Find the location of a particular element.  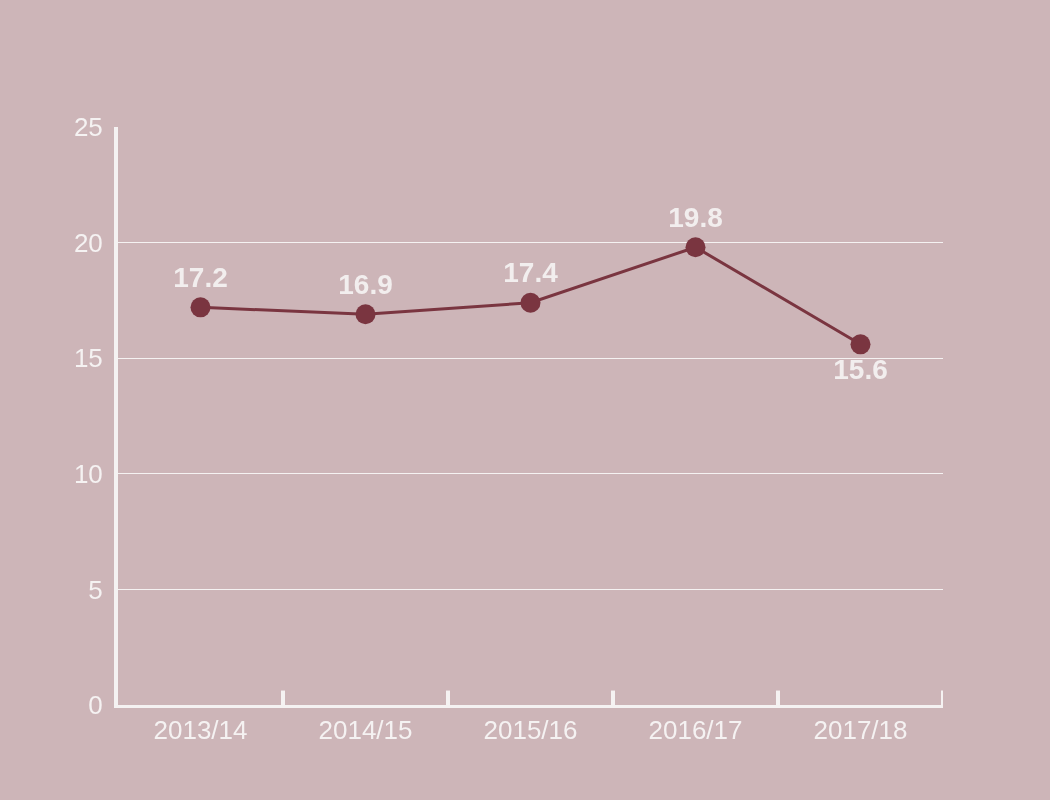

y-tick-label: 25 is located at coordinates (88, 127).